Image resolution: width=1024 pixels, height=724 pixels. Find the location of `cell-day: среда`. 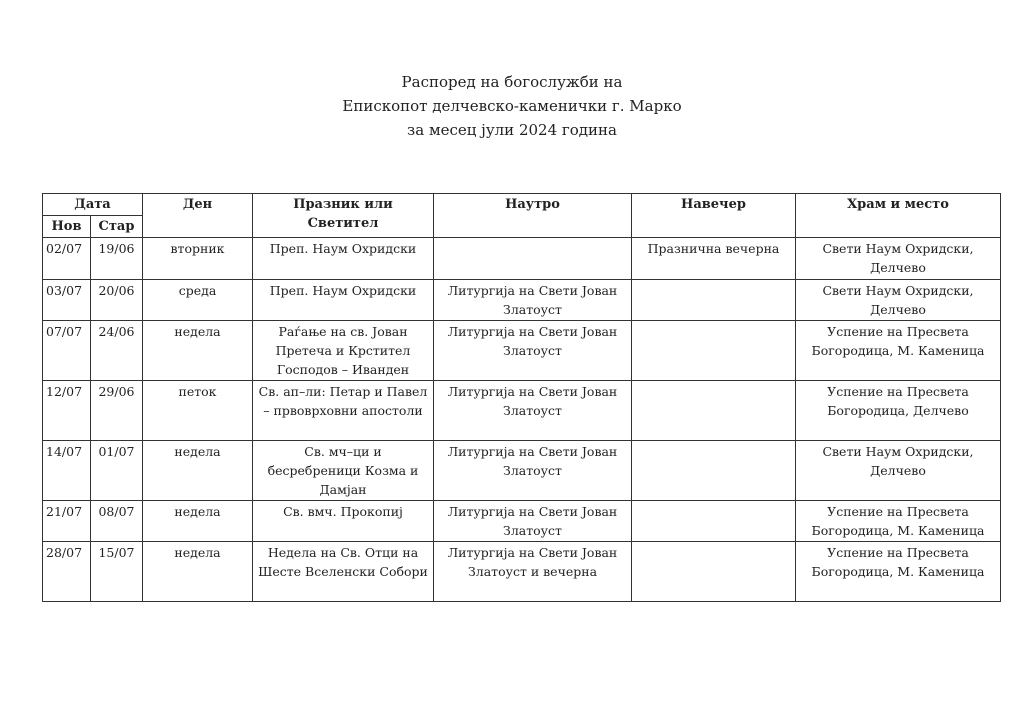

cell-day: среда is located at coordinates (197, 300).